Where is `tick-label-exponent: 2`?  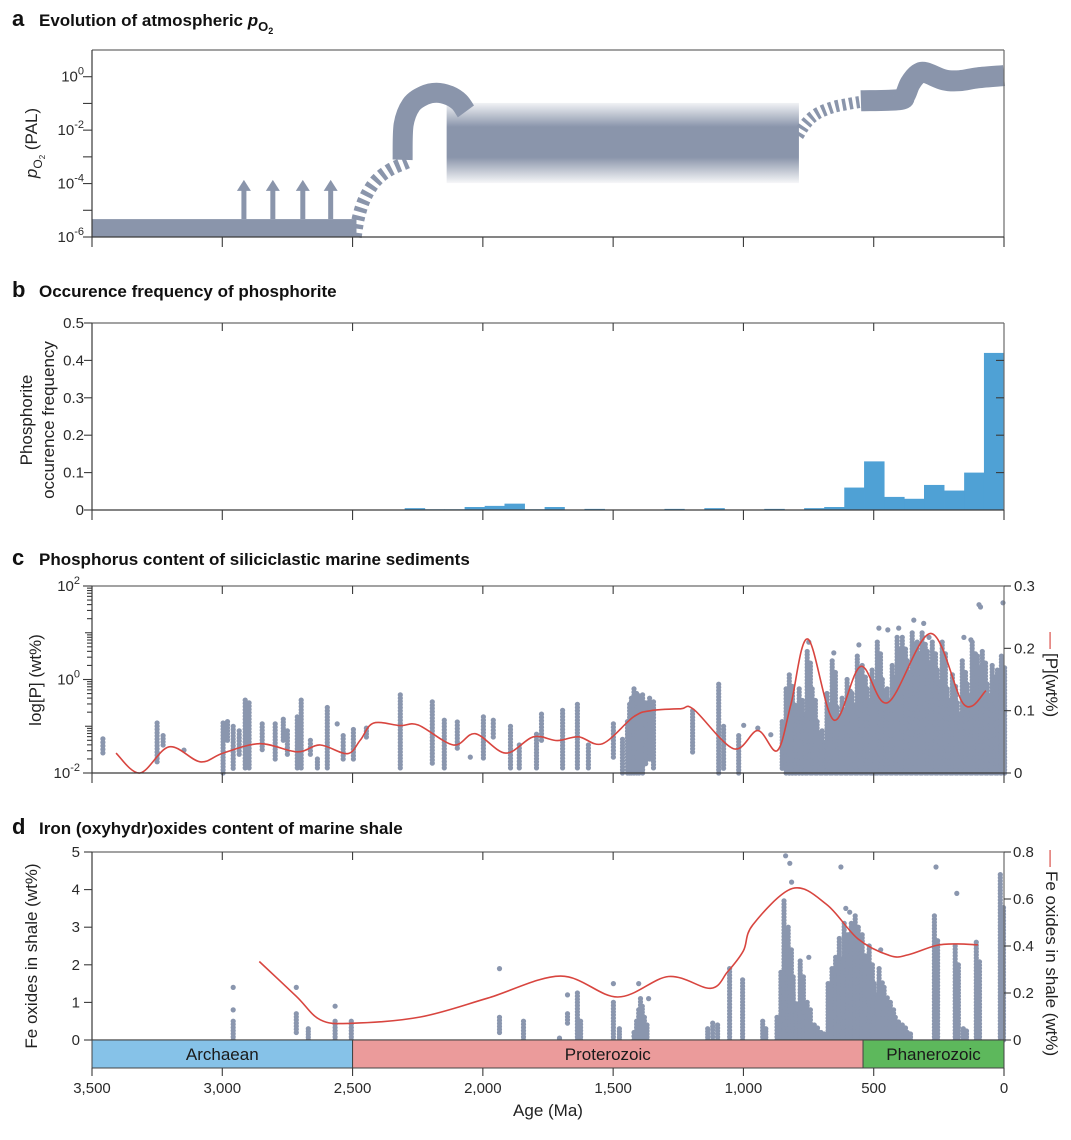
tick-label-exponent: 2 is located at coordinates (77, 581).